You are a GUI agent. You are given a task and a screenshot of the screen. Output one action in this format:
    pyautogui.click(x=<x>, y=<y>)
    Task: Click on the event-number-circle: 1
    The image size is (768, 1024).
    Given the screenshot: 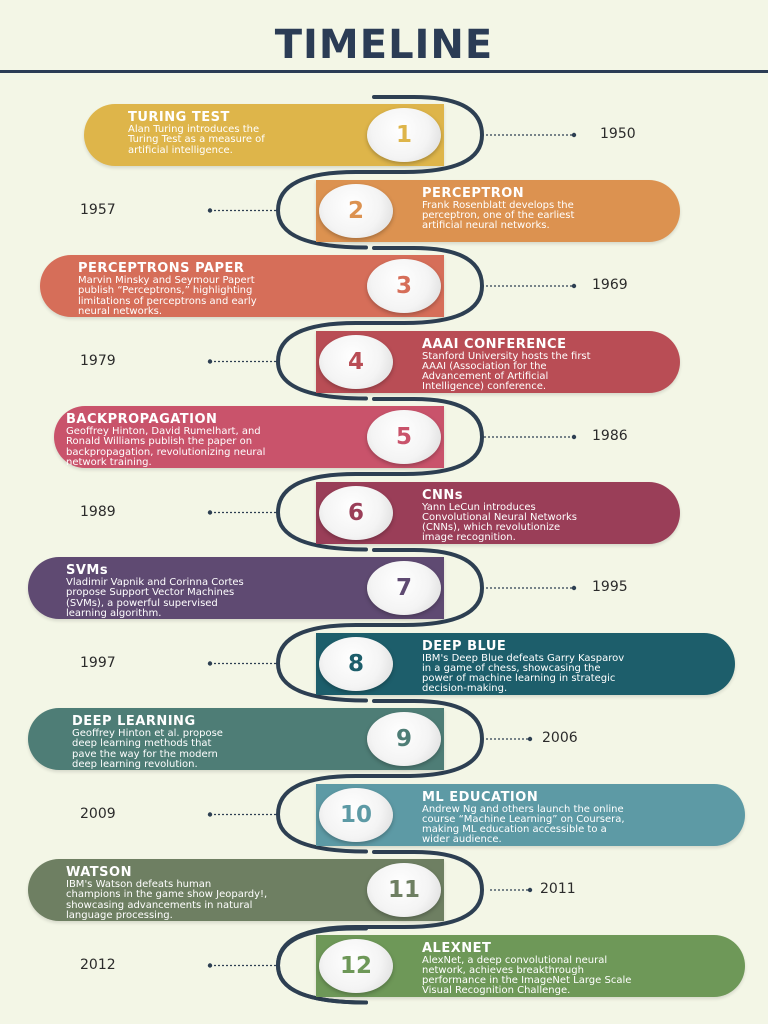 What is the action you would take?
    pyautogui.click(x=404, y=135)
    